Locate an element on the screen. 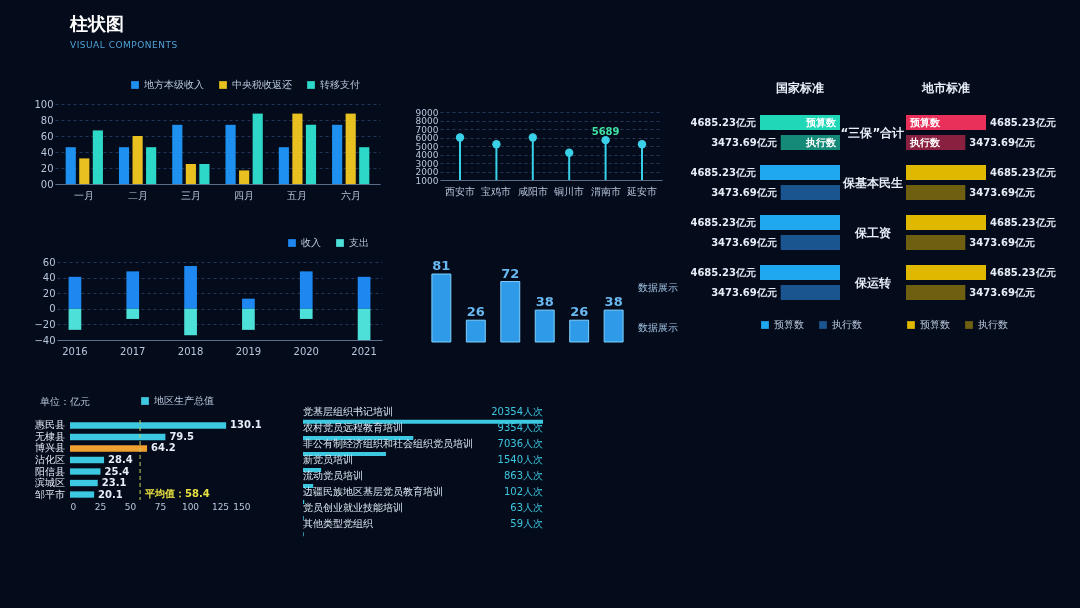  data-label: 5689 is located at coordinates (605, 132).